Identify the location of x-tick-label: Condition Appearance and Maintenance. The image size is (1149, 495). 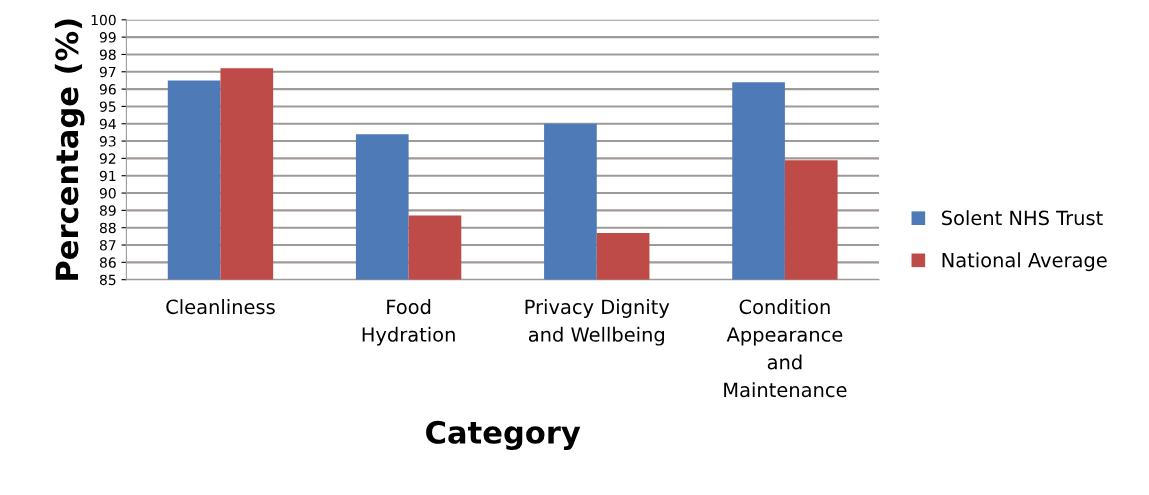
(785, 348).